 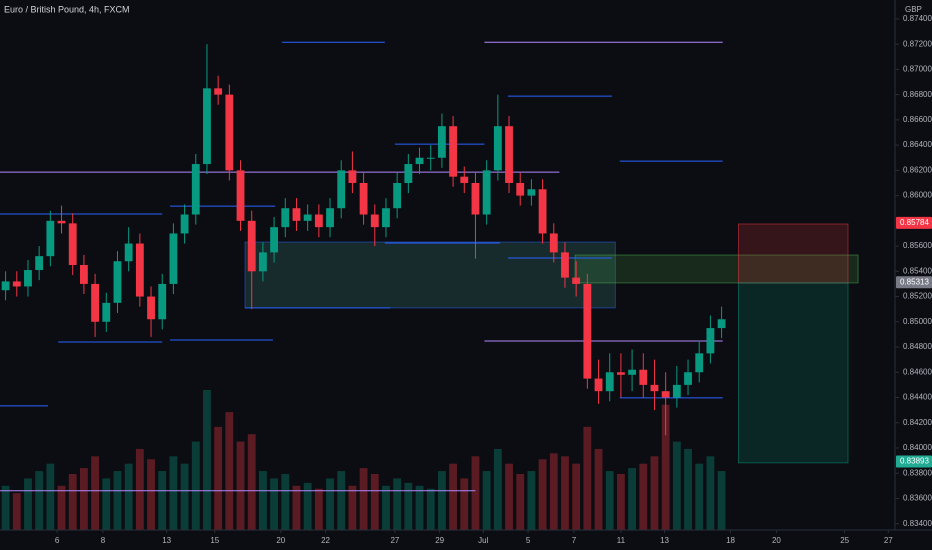 What do you see at coordinates (57, 540) in the screenshot?
I see `x-tick-label: 6` at bounding box center [57, 540].